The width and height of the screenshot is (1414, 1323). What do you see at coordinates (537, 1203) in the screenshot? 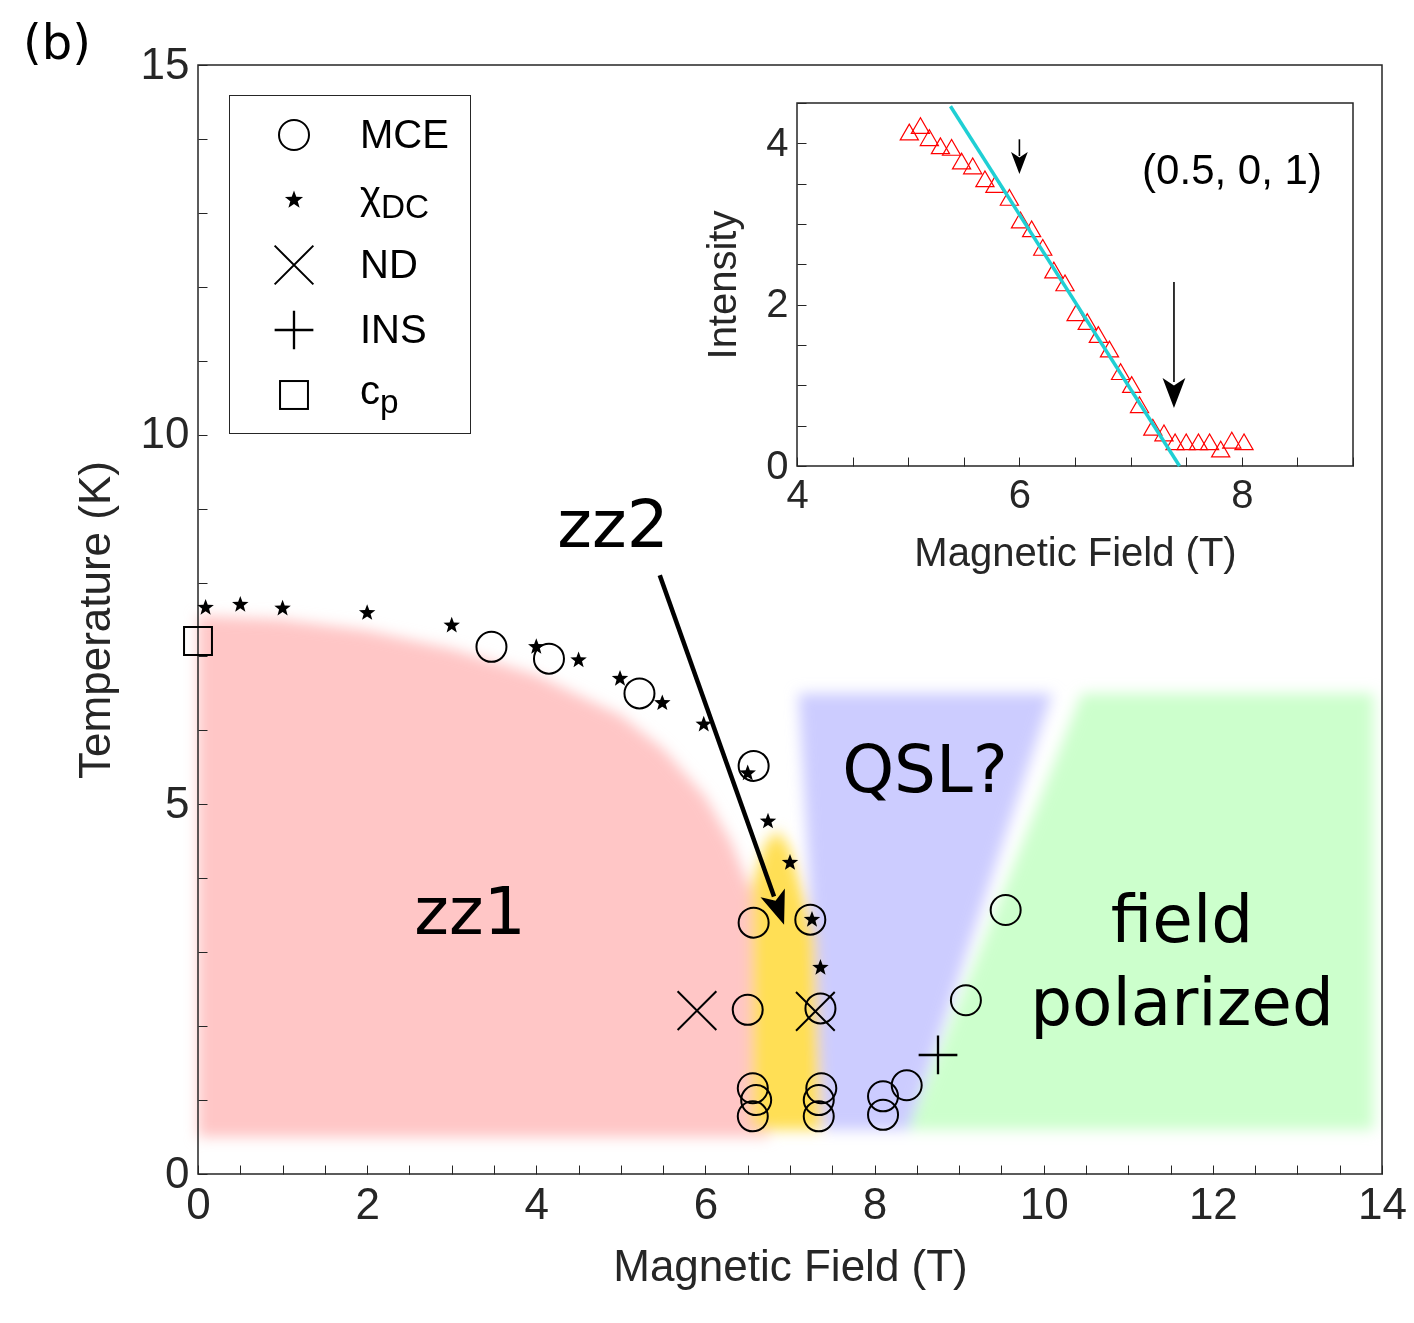
I see `x-tick-label: 4` at bounding box center [537, 1203].